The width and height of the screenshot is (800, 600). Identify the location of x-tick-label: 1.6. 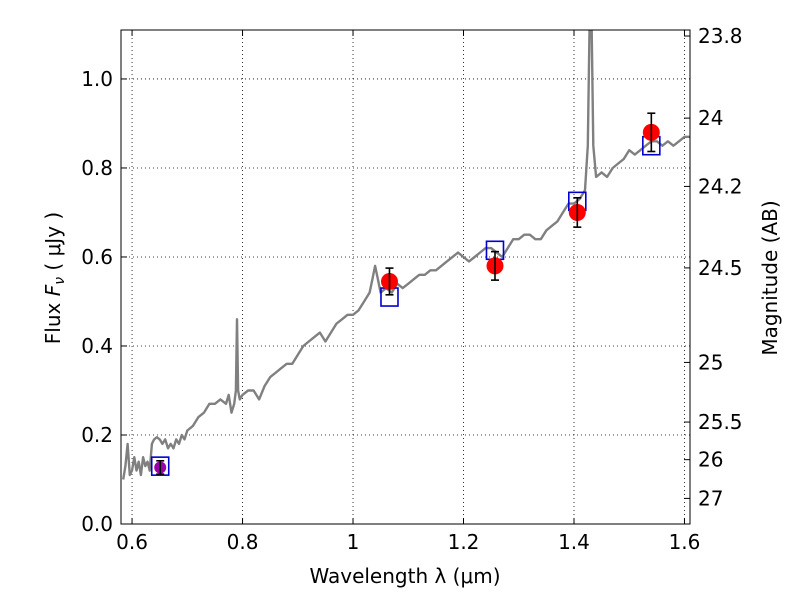
(685, 542).